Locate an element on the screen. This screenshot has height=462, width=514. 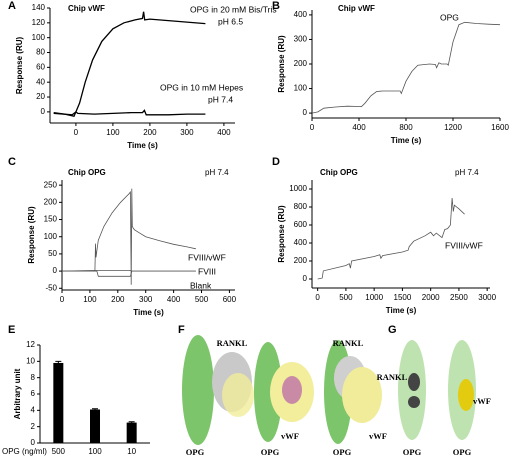
molecule-g is located at coordinates (437, 390).